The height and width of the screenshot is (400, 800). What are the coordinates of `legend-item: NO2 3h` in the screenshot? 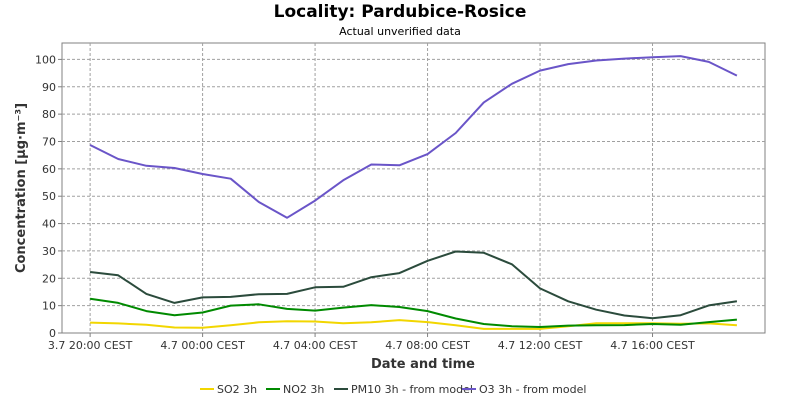 It's located at (295, 389).